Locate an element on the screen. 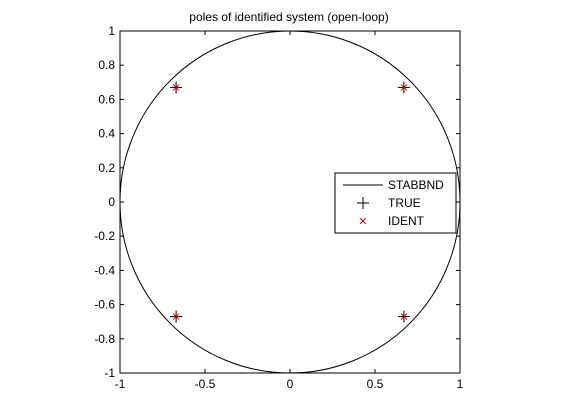 This screenshot has width=561, height=420. y-tick-label: -0.8 is located at coordinates (104, 339).